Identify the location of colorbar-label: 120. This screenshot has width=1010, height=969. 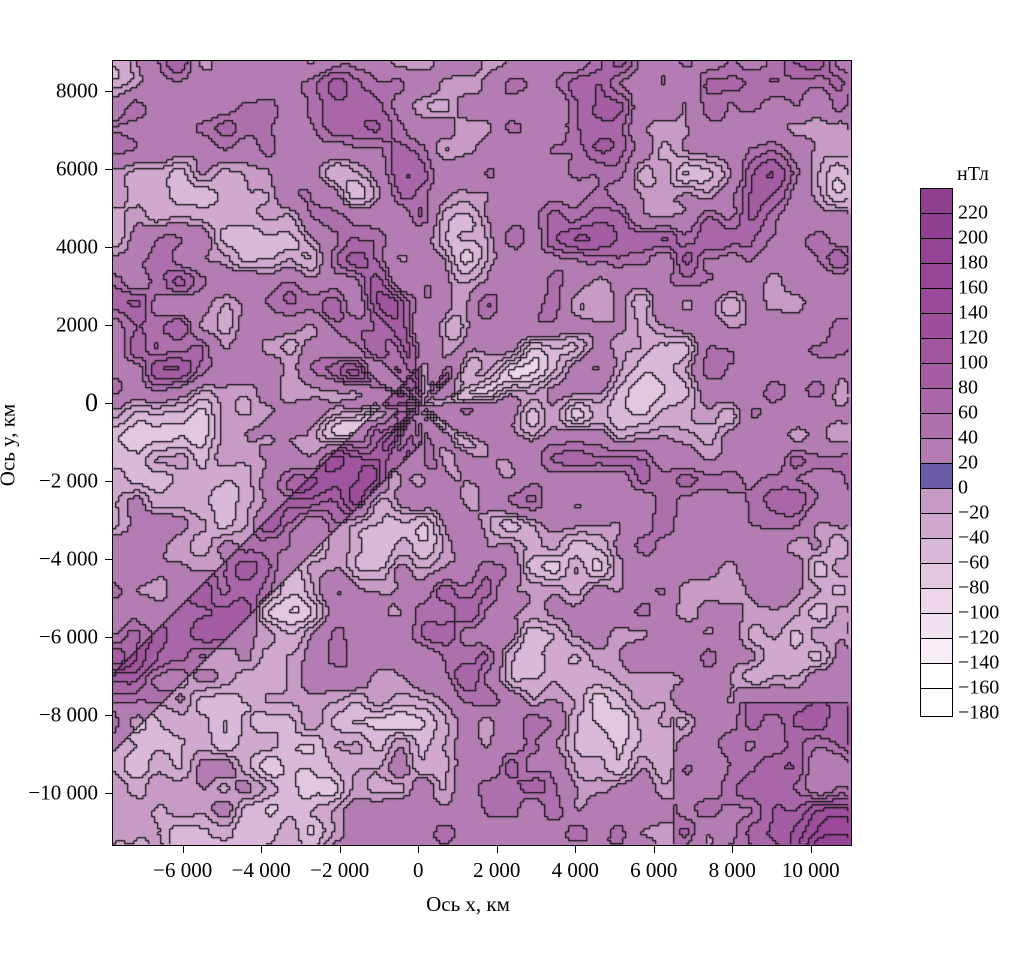
(973, 337).